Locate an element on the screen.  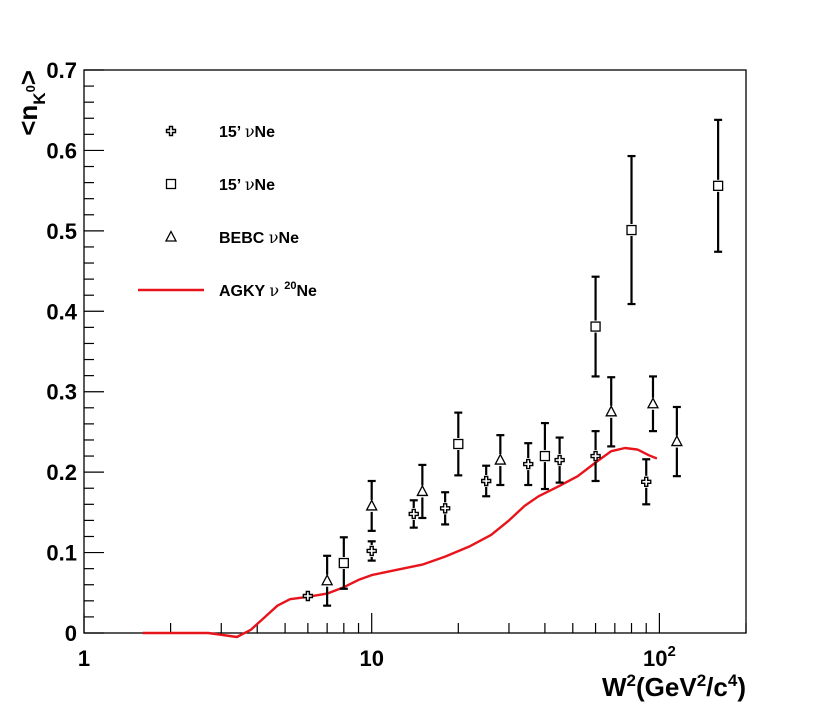
y-tick-label: 0.5 is located at coordinates (61, 231).